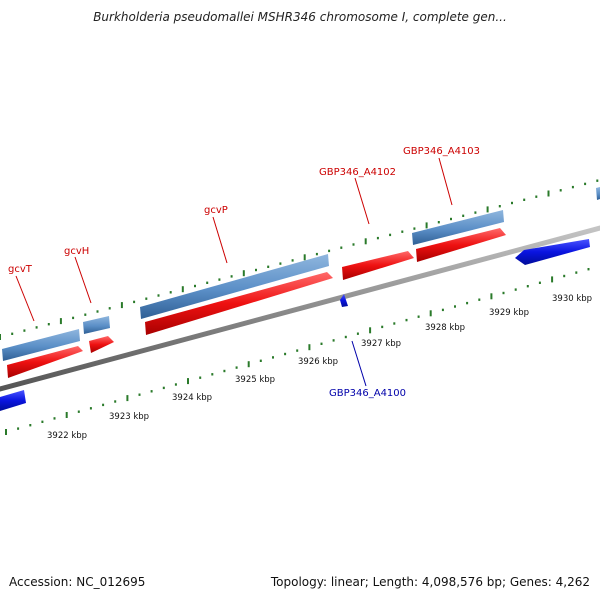 This screenshot has width=600, height=600. Describe the element at coordinates (67, 436) in the screenshot. I see `scale-label: 3922 kbp` at that location.